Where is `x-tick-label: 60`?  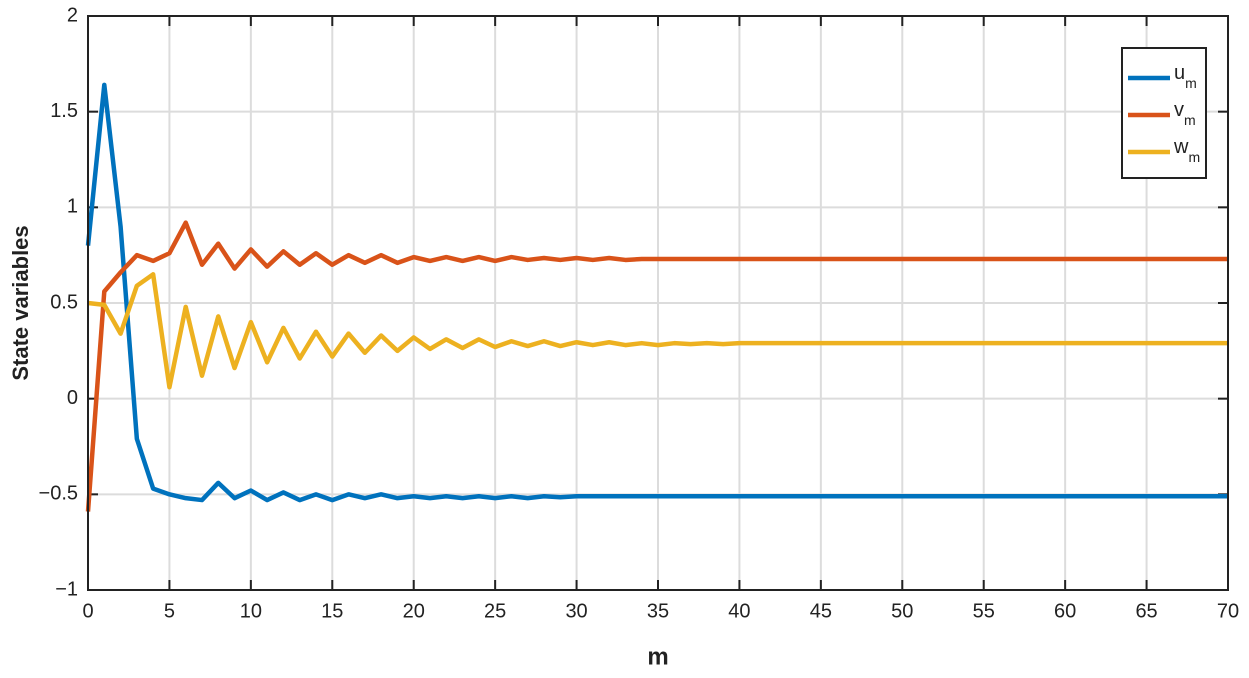 x-tick-label: 60 is located at coordinates (1065, 611).